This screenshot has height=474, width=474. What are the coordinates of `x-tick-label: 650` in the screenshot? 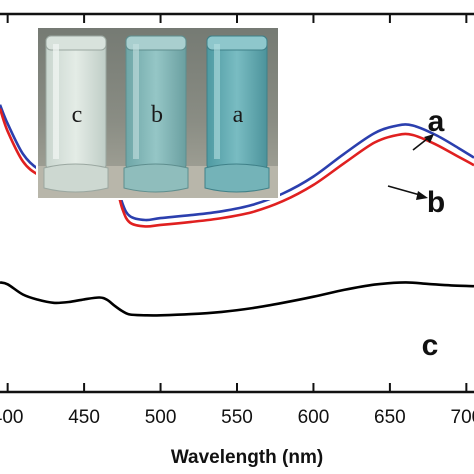 It's located at (390, 417).